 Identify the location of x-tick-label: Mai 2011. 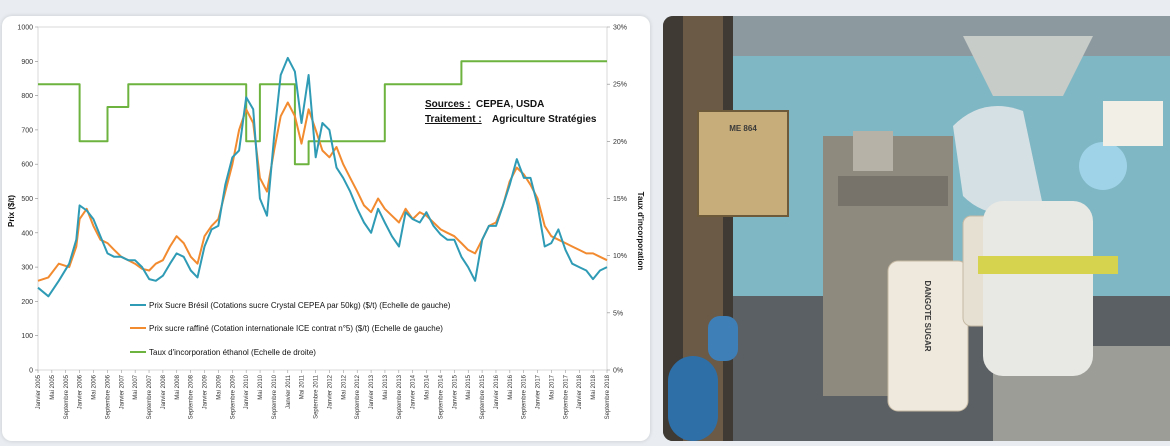
(303, 386).